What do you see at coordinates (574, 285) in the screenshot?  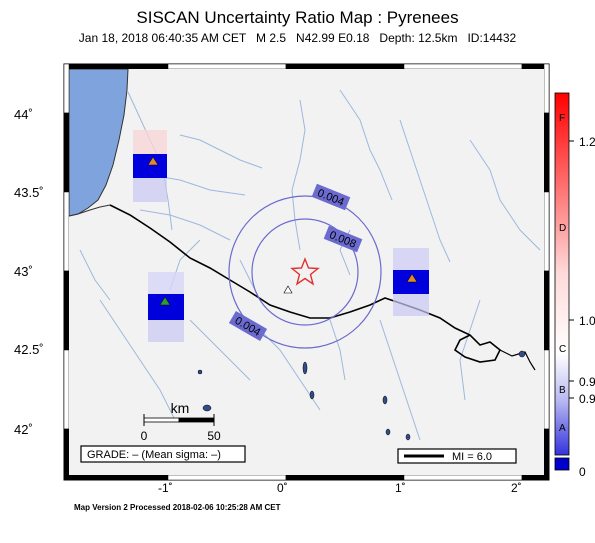 I see `colorbar: F D C B A 1.2 1.0 0.9 0.9 0` at bounding box center [574, 285].